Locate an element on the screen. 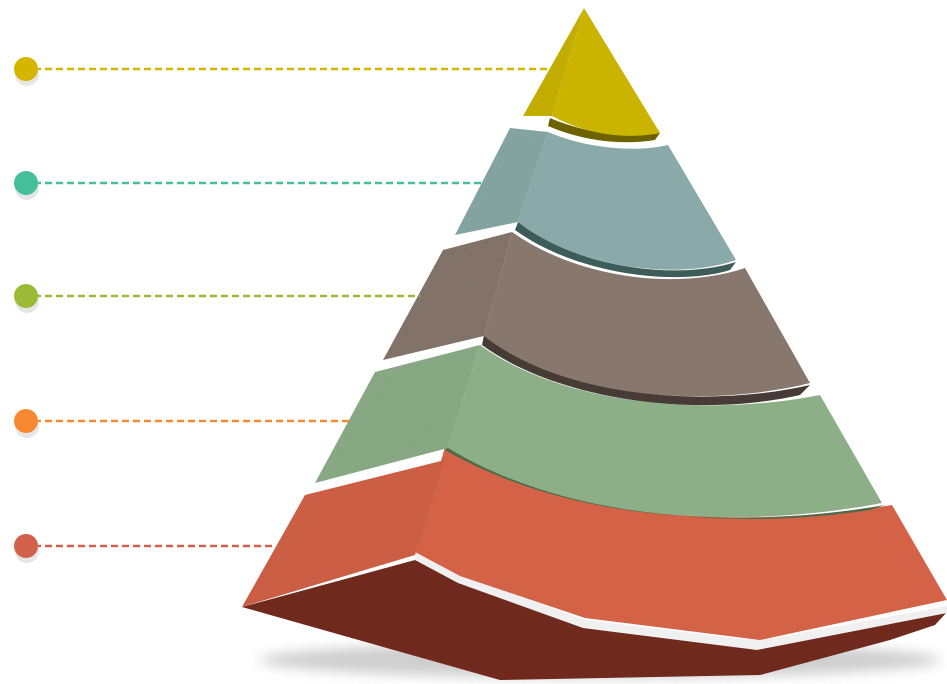 The width and height of the screenshot is (947, 684). level-5-side is located at coordinates (343, 533).